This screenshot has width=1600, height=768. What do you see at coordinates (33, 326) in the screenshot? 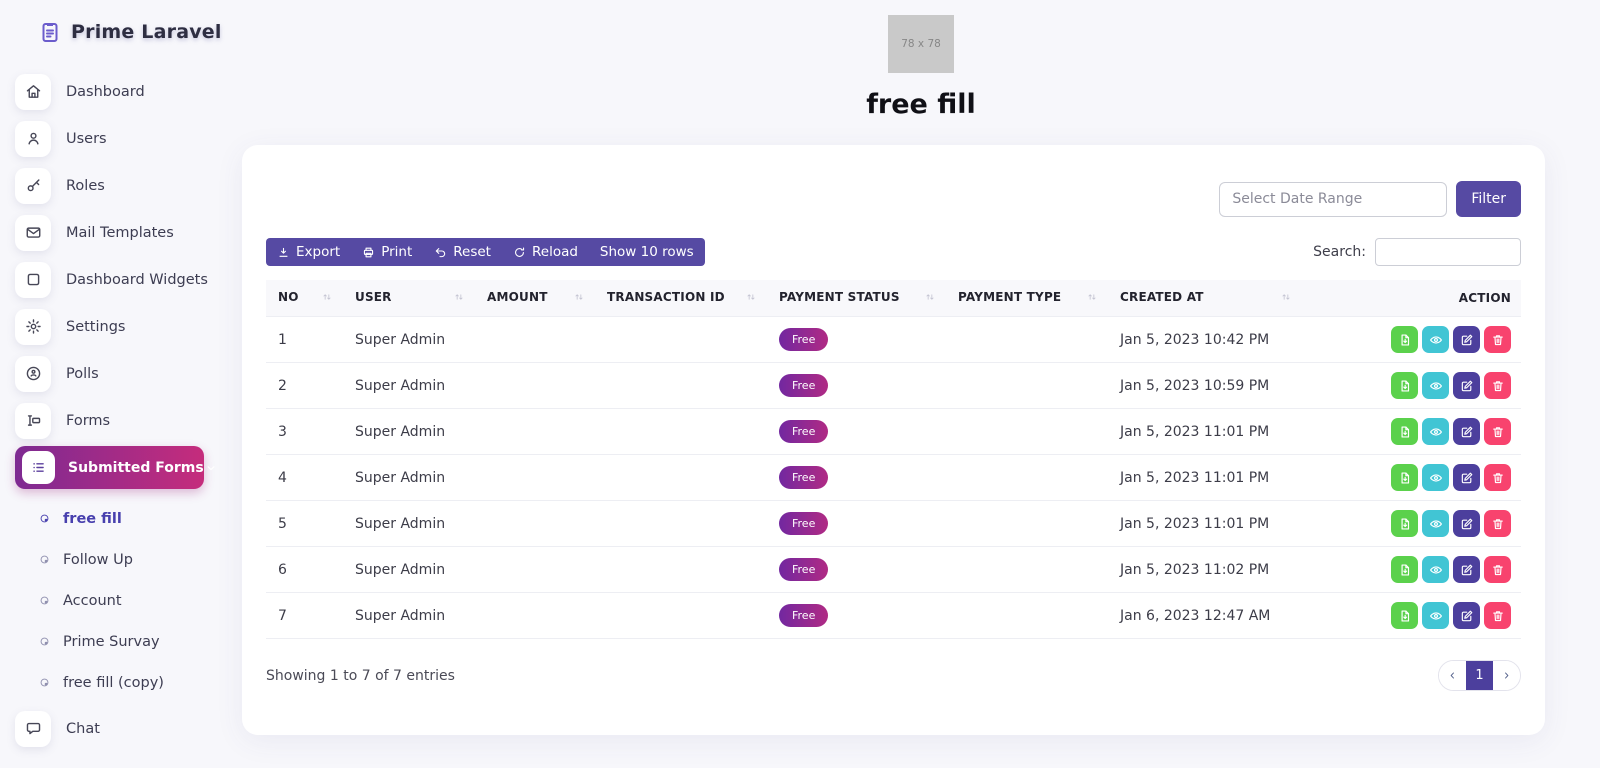
I see `gear-icon` at bounding box center [33, 326].